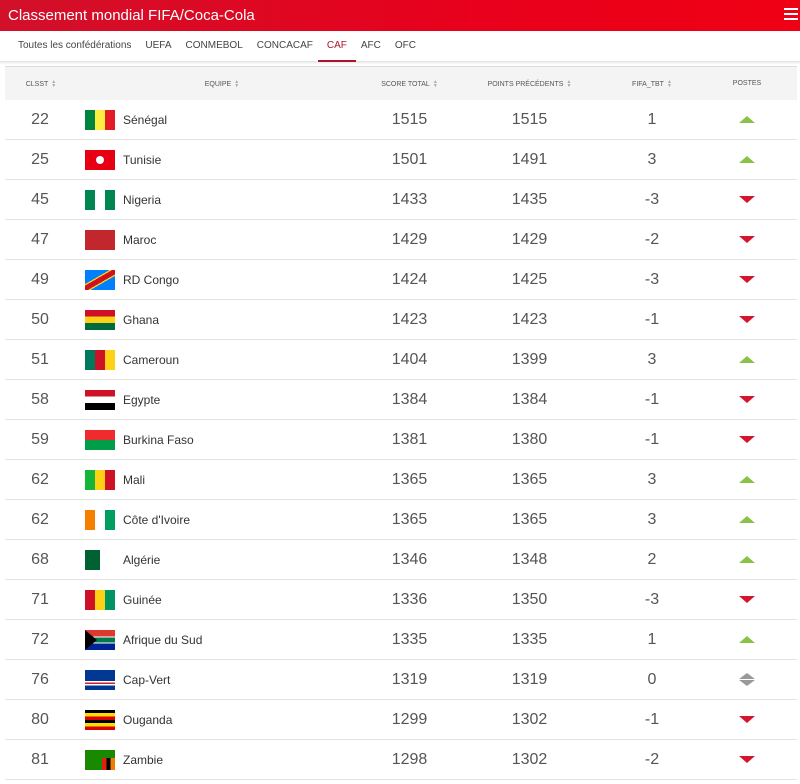  What do you see at coordinates (163, 639) in the screenshot?
I see `team-name: Afrique du Sud` at bounding box center [163, 639].